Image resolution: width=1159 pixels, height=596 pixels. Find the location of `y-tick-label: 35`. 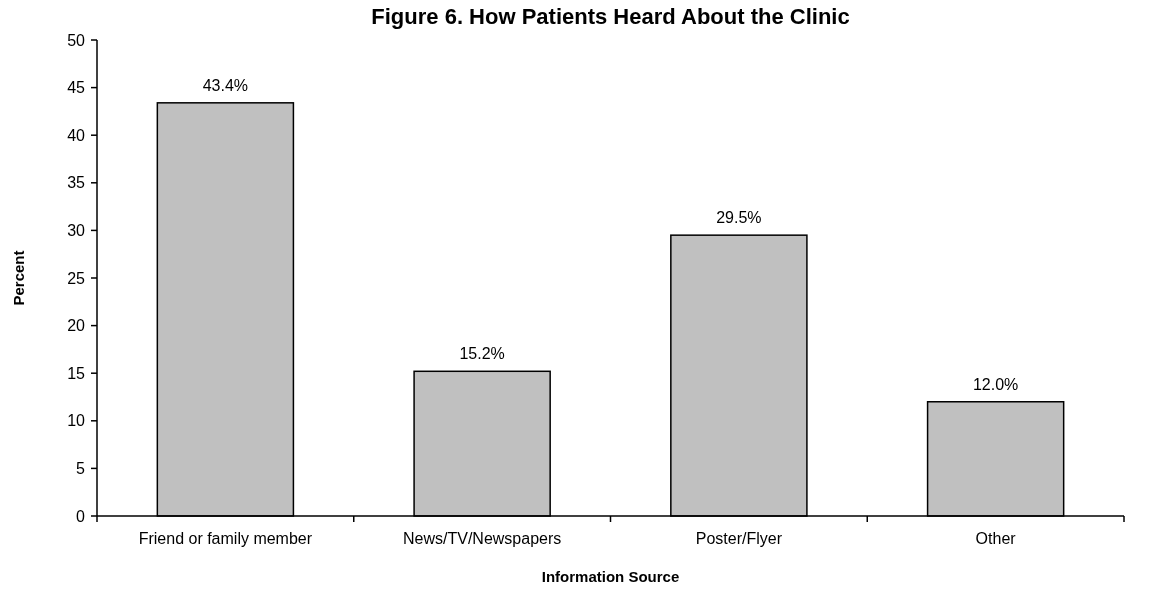

y-tick-label: 35 is located at coordinates (76, 183).